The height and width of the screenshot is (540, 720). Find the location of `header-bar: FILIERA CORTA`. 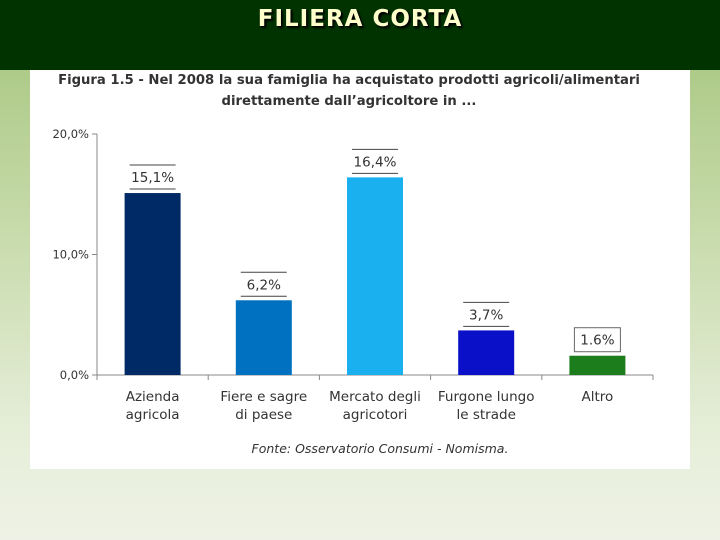

header-bar: FILIERA CORTA is located at coordinates (360, 35).